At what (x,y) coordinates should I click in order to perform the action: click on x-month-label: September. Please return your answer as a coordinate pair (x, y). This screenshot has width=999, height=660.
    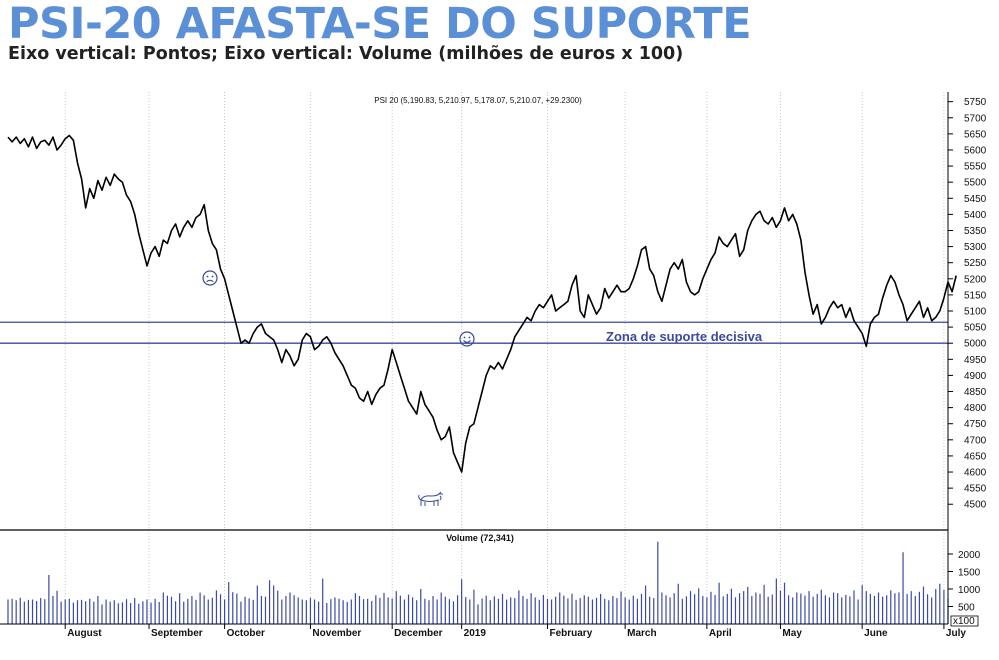
    Looking at the image, I should click on (177, 633).